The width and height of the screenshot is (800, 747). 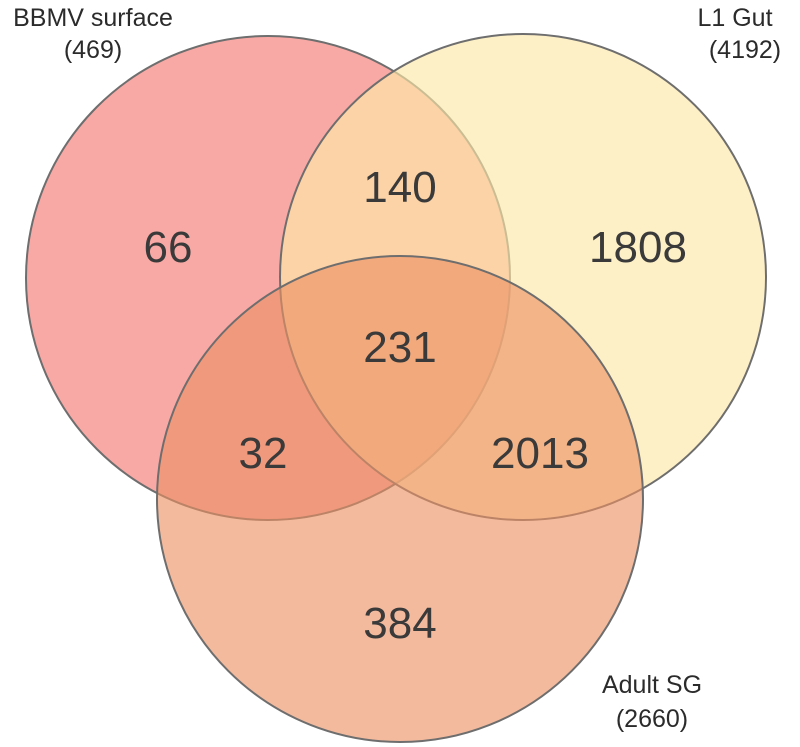 What do you see at coordinates (652, 685) in the screenshot?
I see `set-label-adult-sg-name: Adult SG` at bounding box center [652, 685].